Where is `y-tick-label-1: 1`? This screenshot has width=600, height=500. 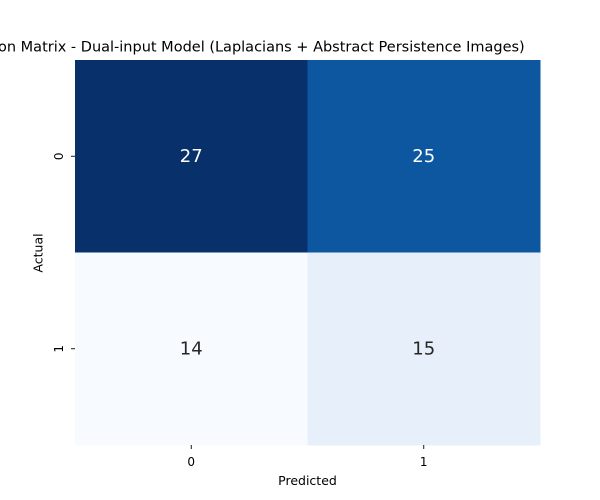
y-tick-label-1: 1 is located at coordinates (59, 349).